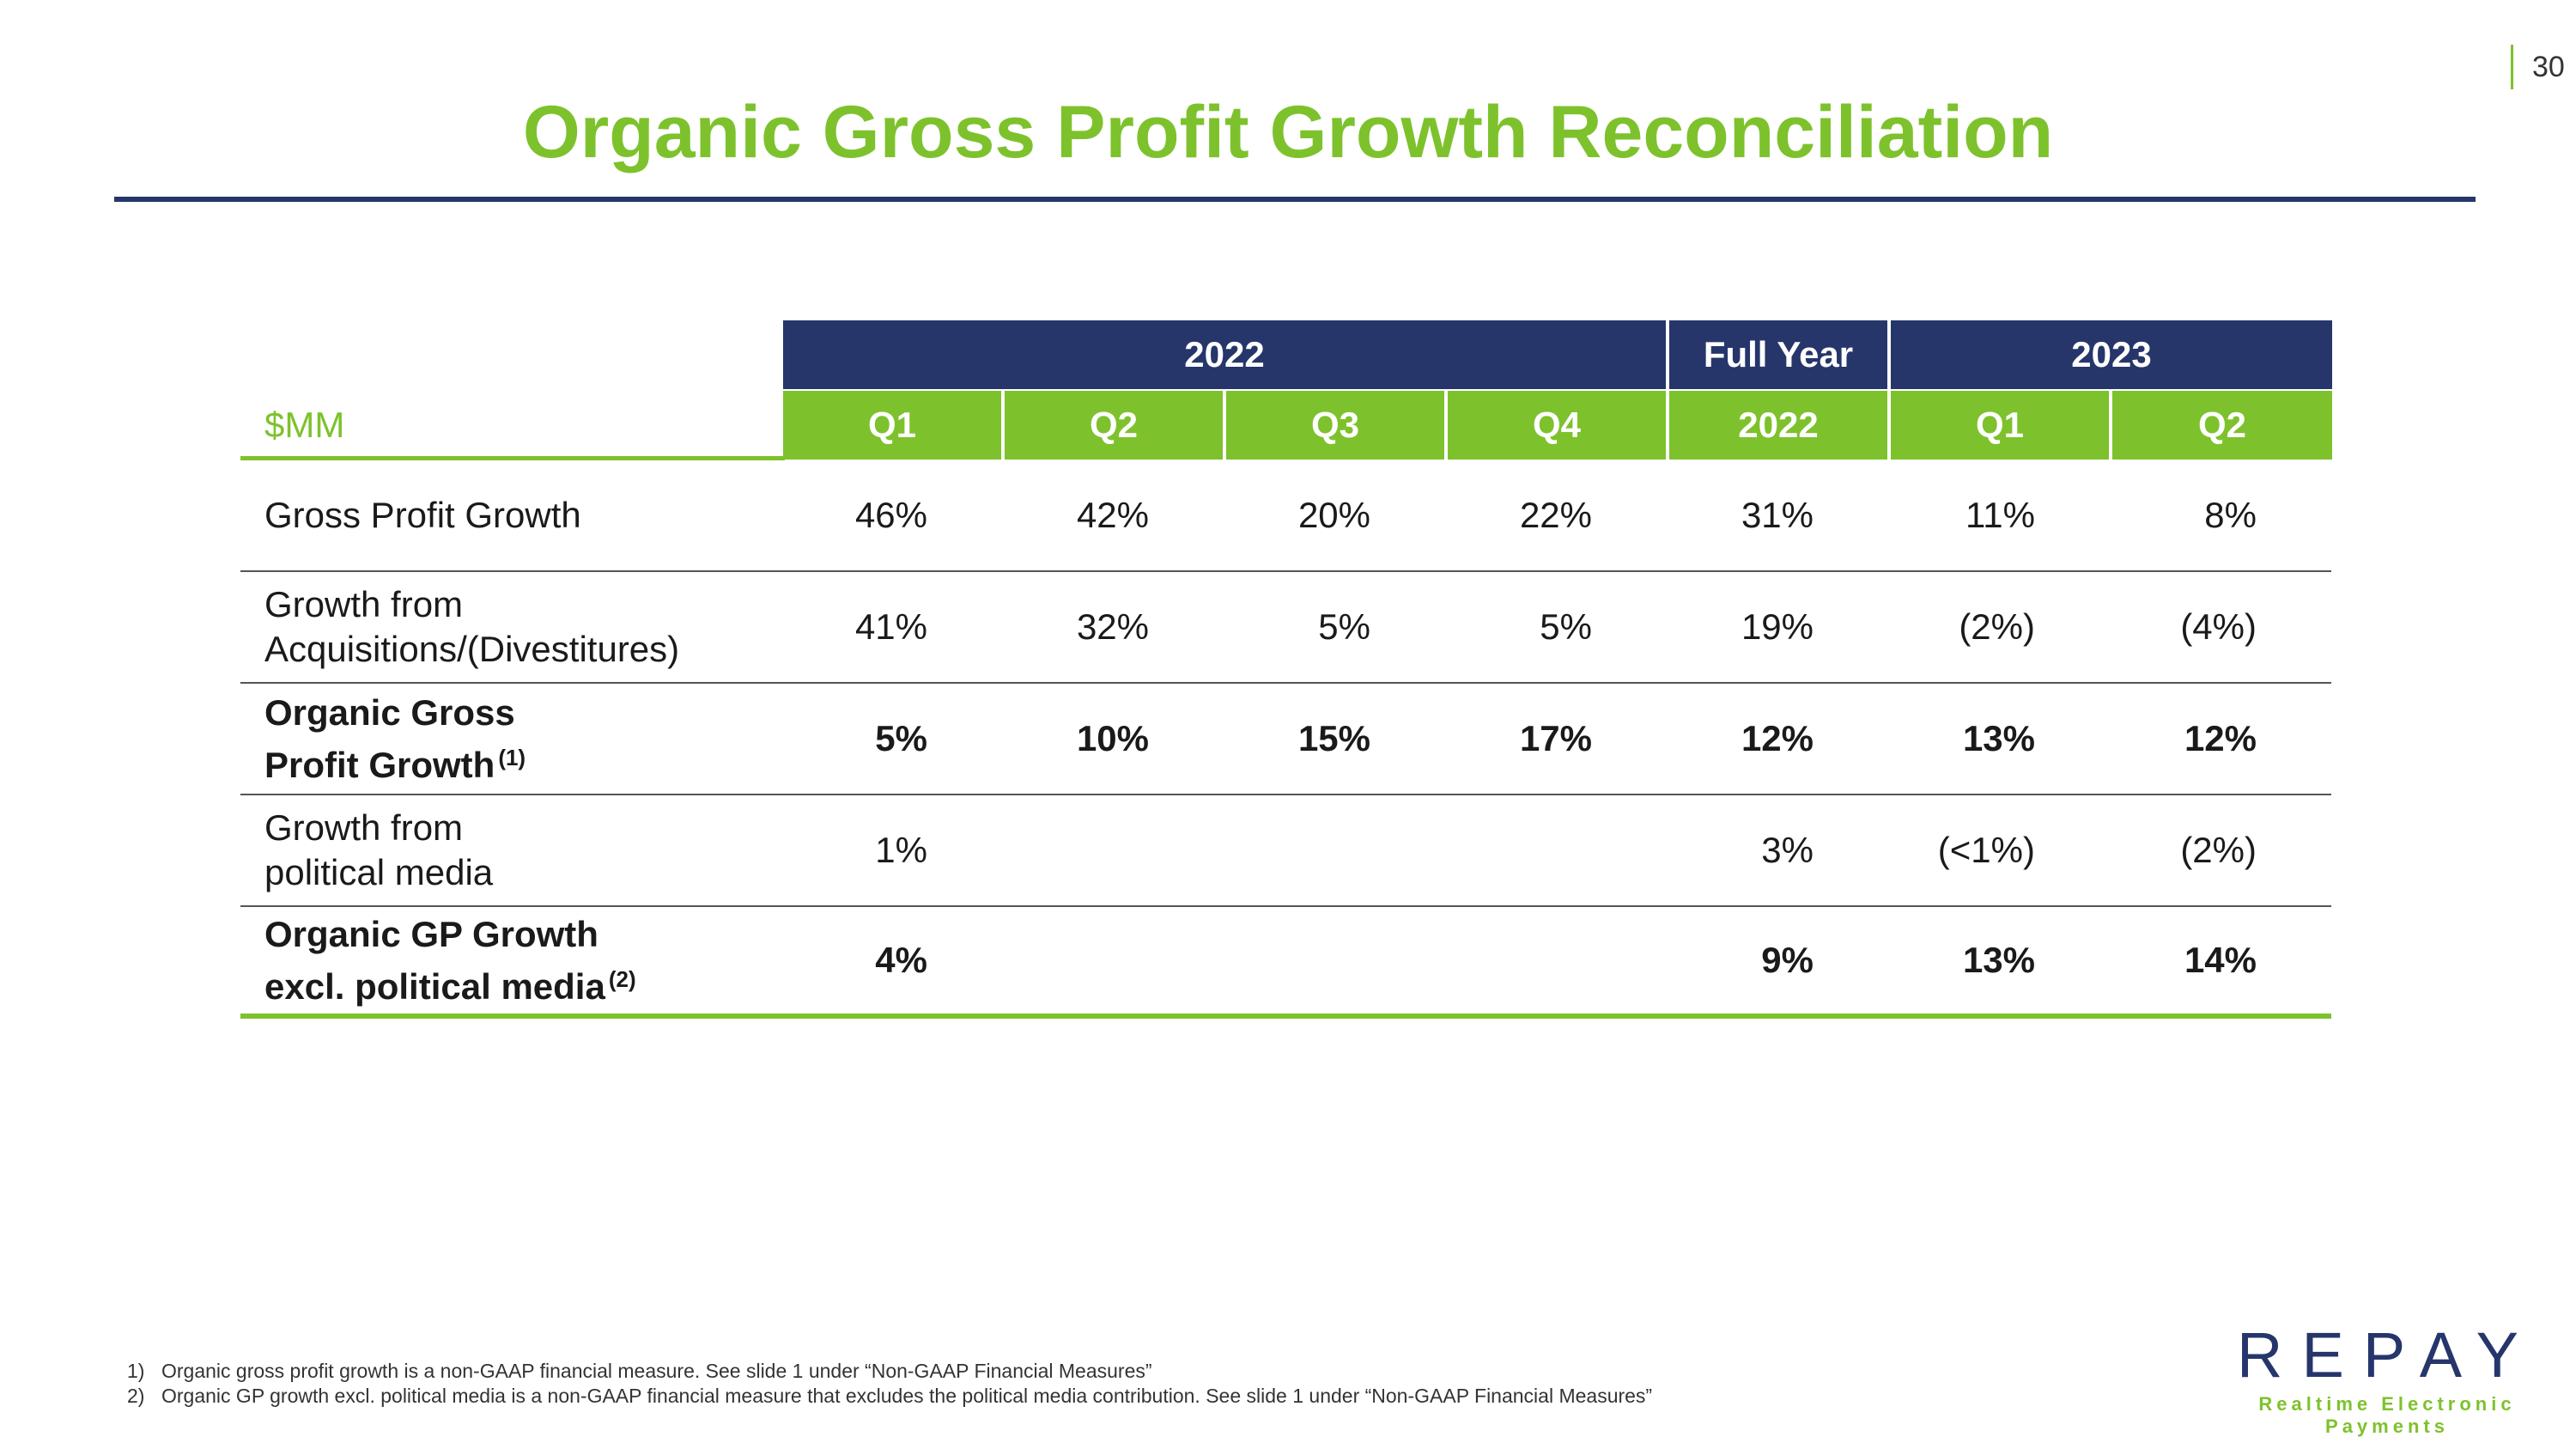 This screenshot has height=1449, width=2576. I want to click on footnote-ref: (1), so click(512, 757).